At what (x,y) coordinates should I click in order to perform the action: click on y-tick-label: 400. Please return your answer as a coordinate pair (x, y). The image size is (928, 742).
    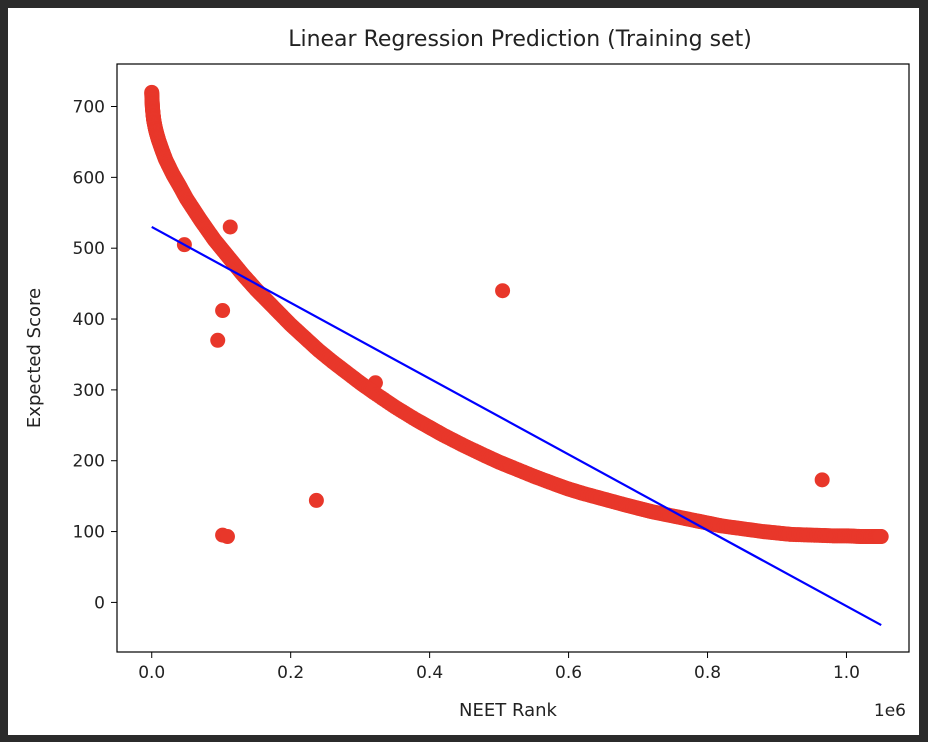
    Looking at the image, I should click on (89, 320).